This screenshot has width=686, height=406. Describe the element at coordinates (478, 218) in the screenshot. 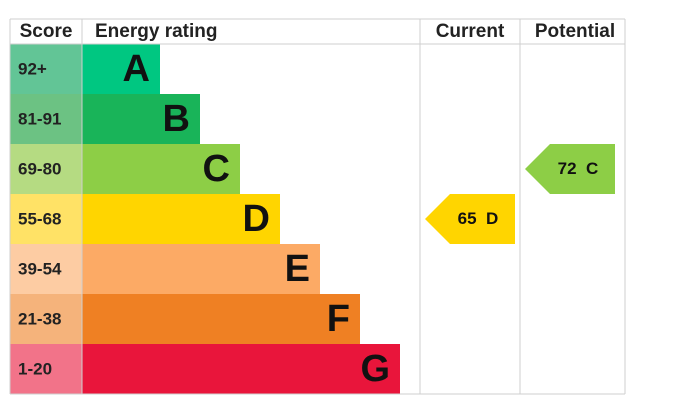

I see `current-label: 65 D` at that location.